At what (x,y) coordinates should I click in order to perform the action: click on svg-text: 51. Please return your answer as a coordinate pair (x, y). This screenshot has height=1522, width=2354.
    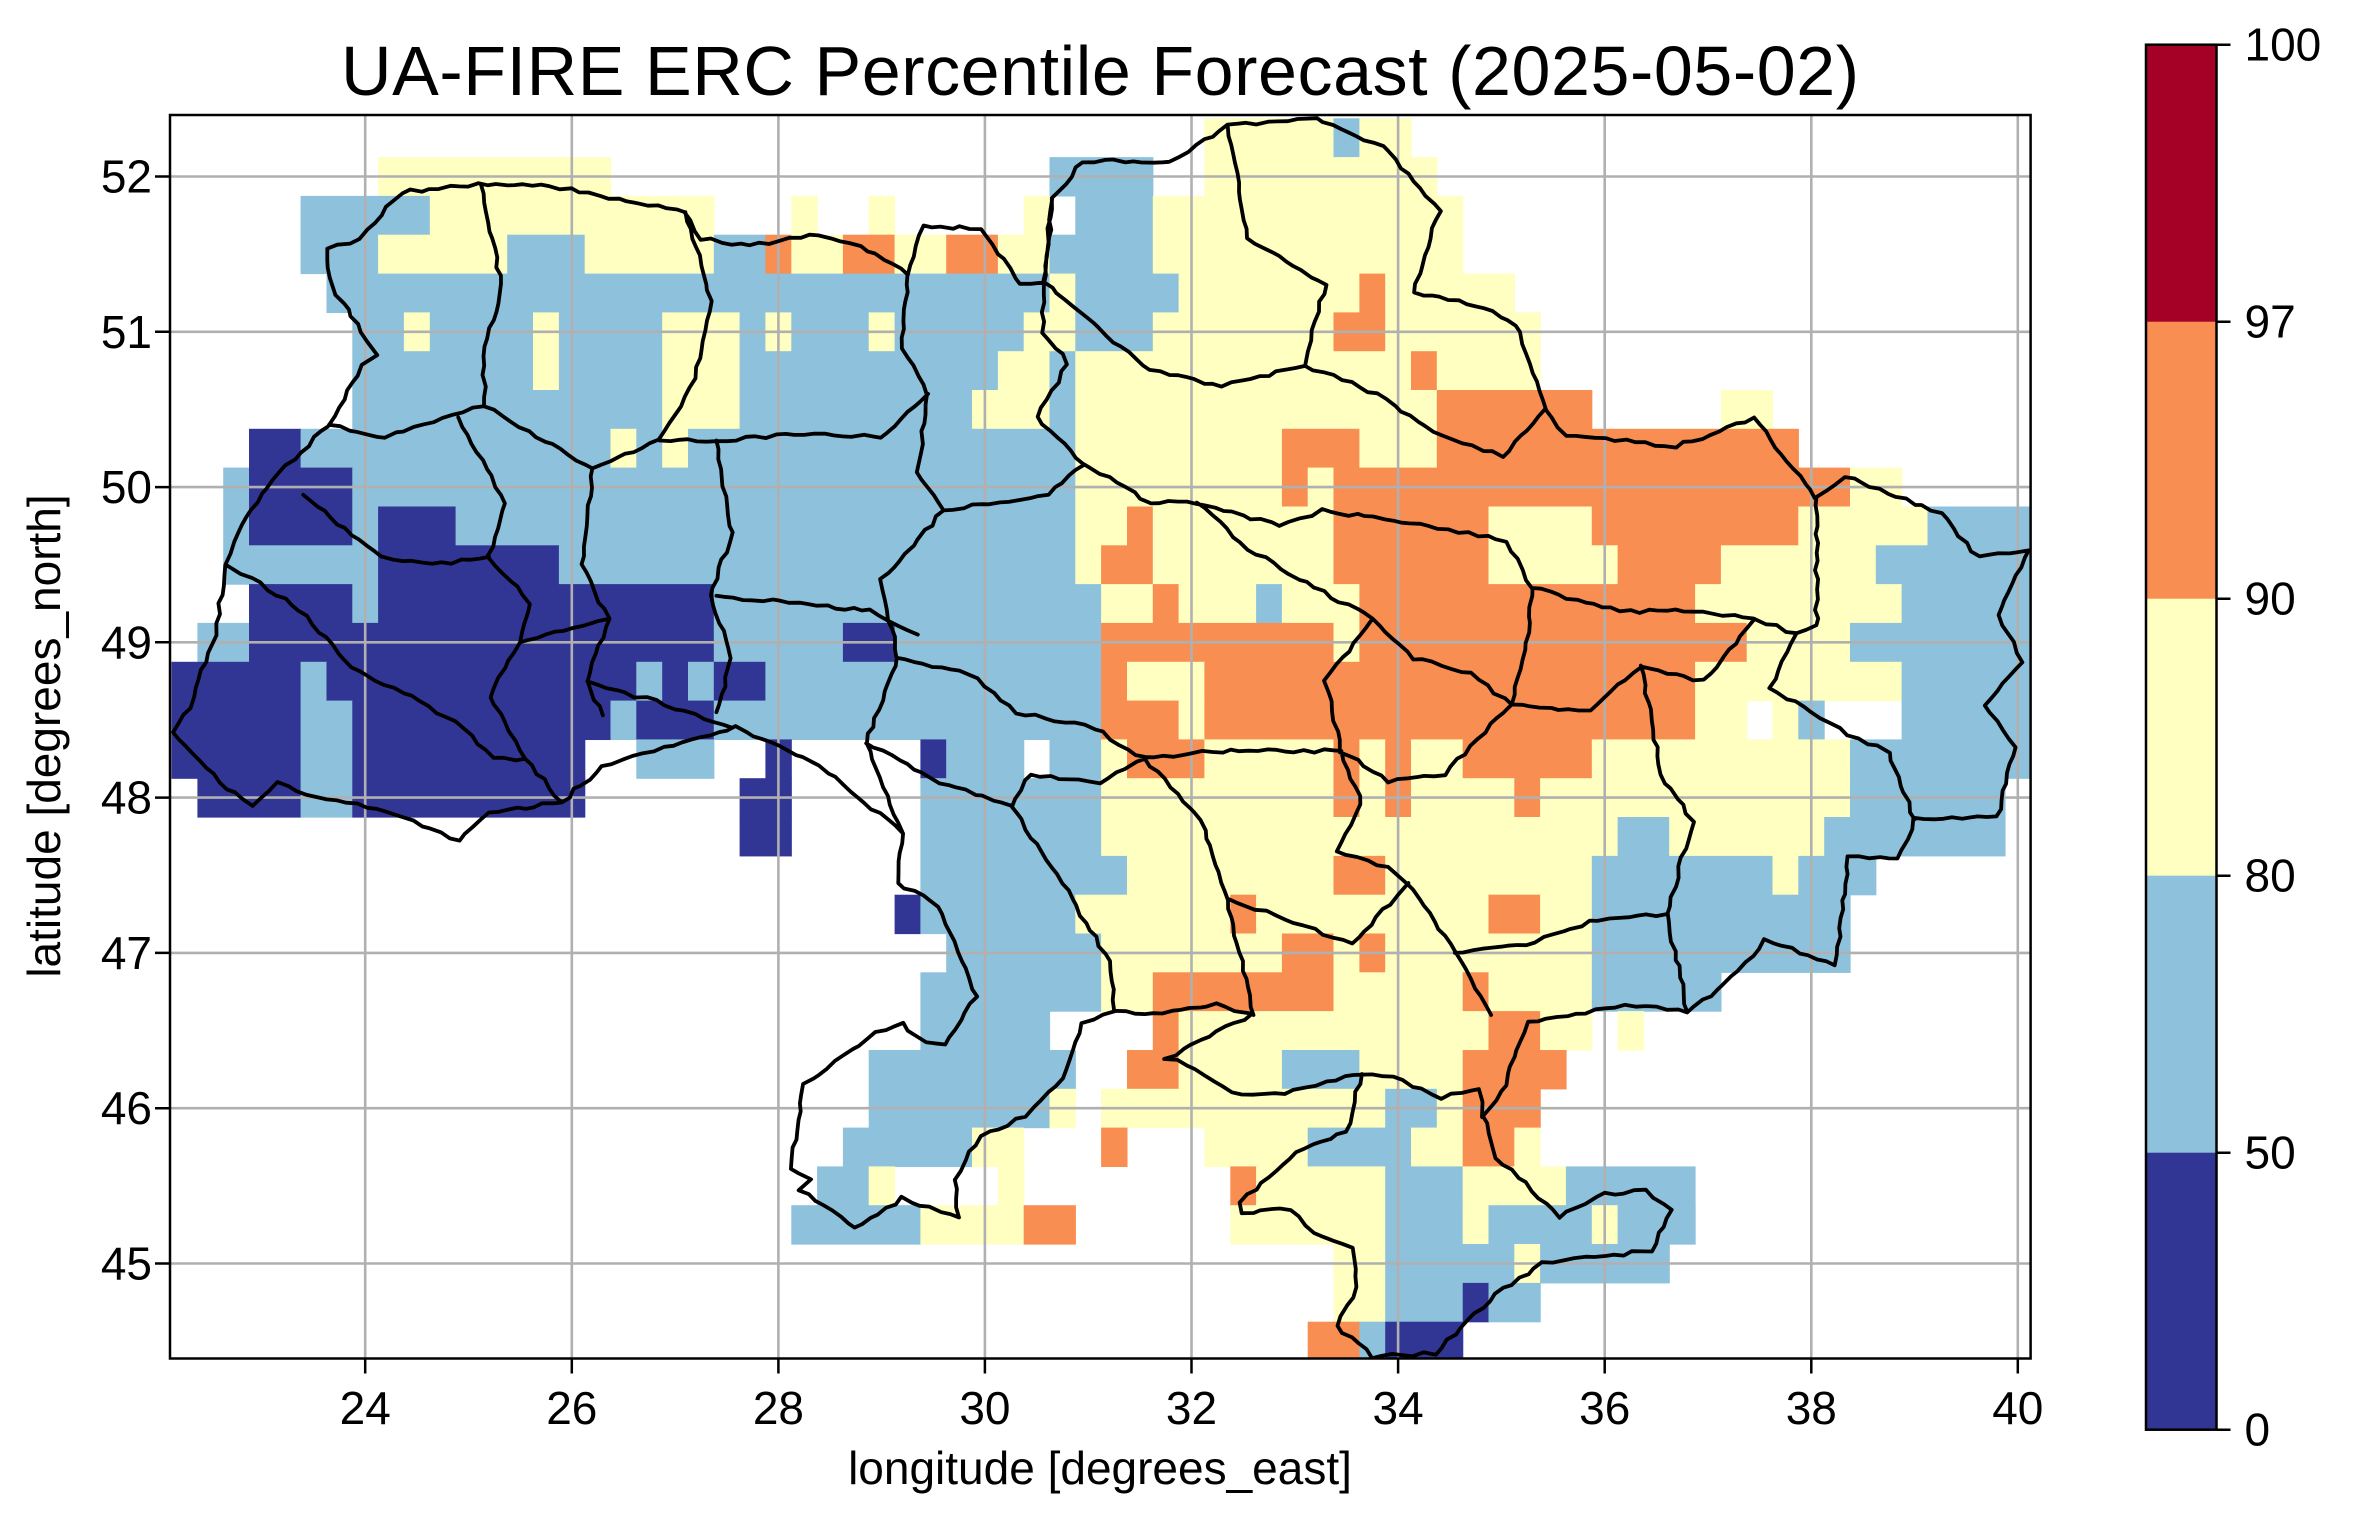
    Looking at the image, I should click on (126, 332).